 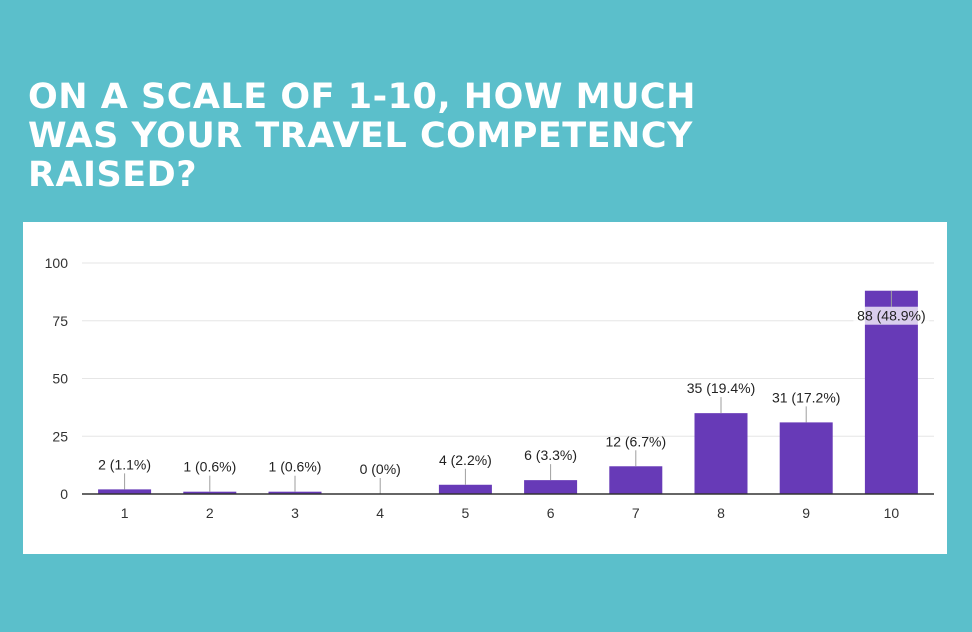 What do you see at coordinates (636, 513) in the screenshot?
I see `x-tick-label: 7` at bounding box center [636, 513].